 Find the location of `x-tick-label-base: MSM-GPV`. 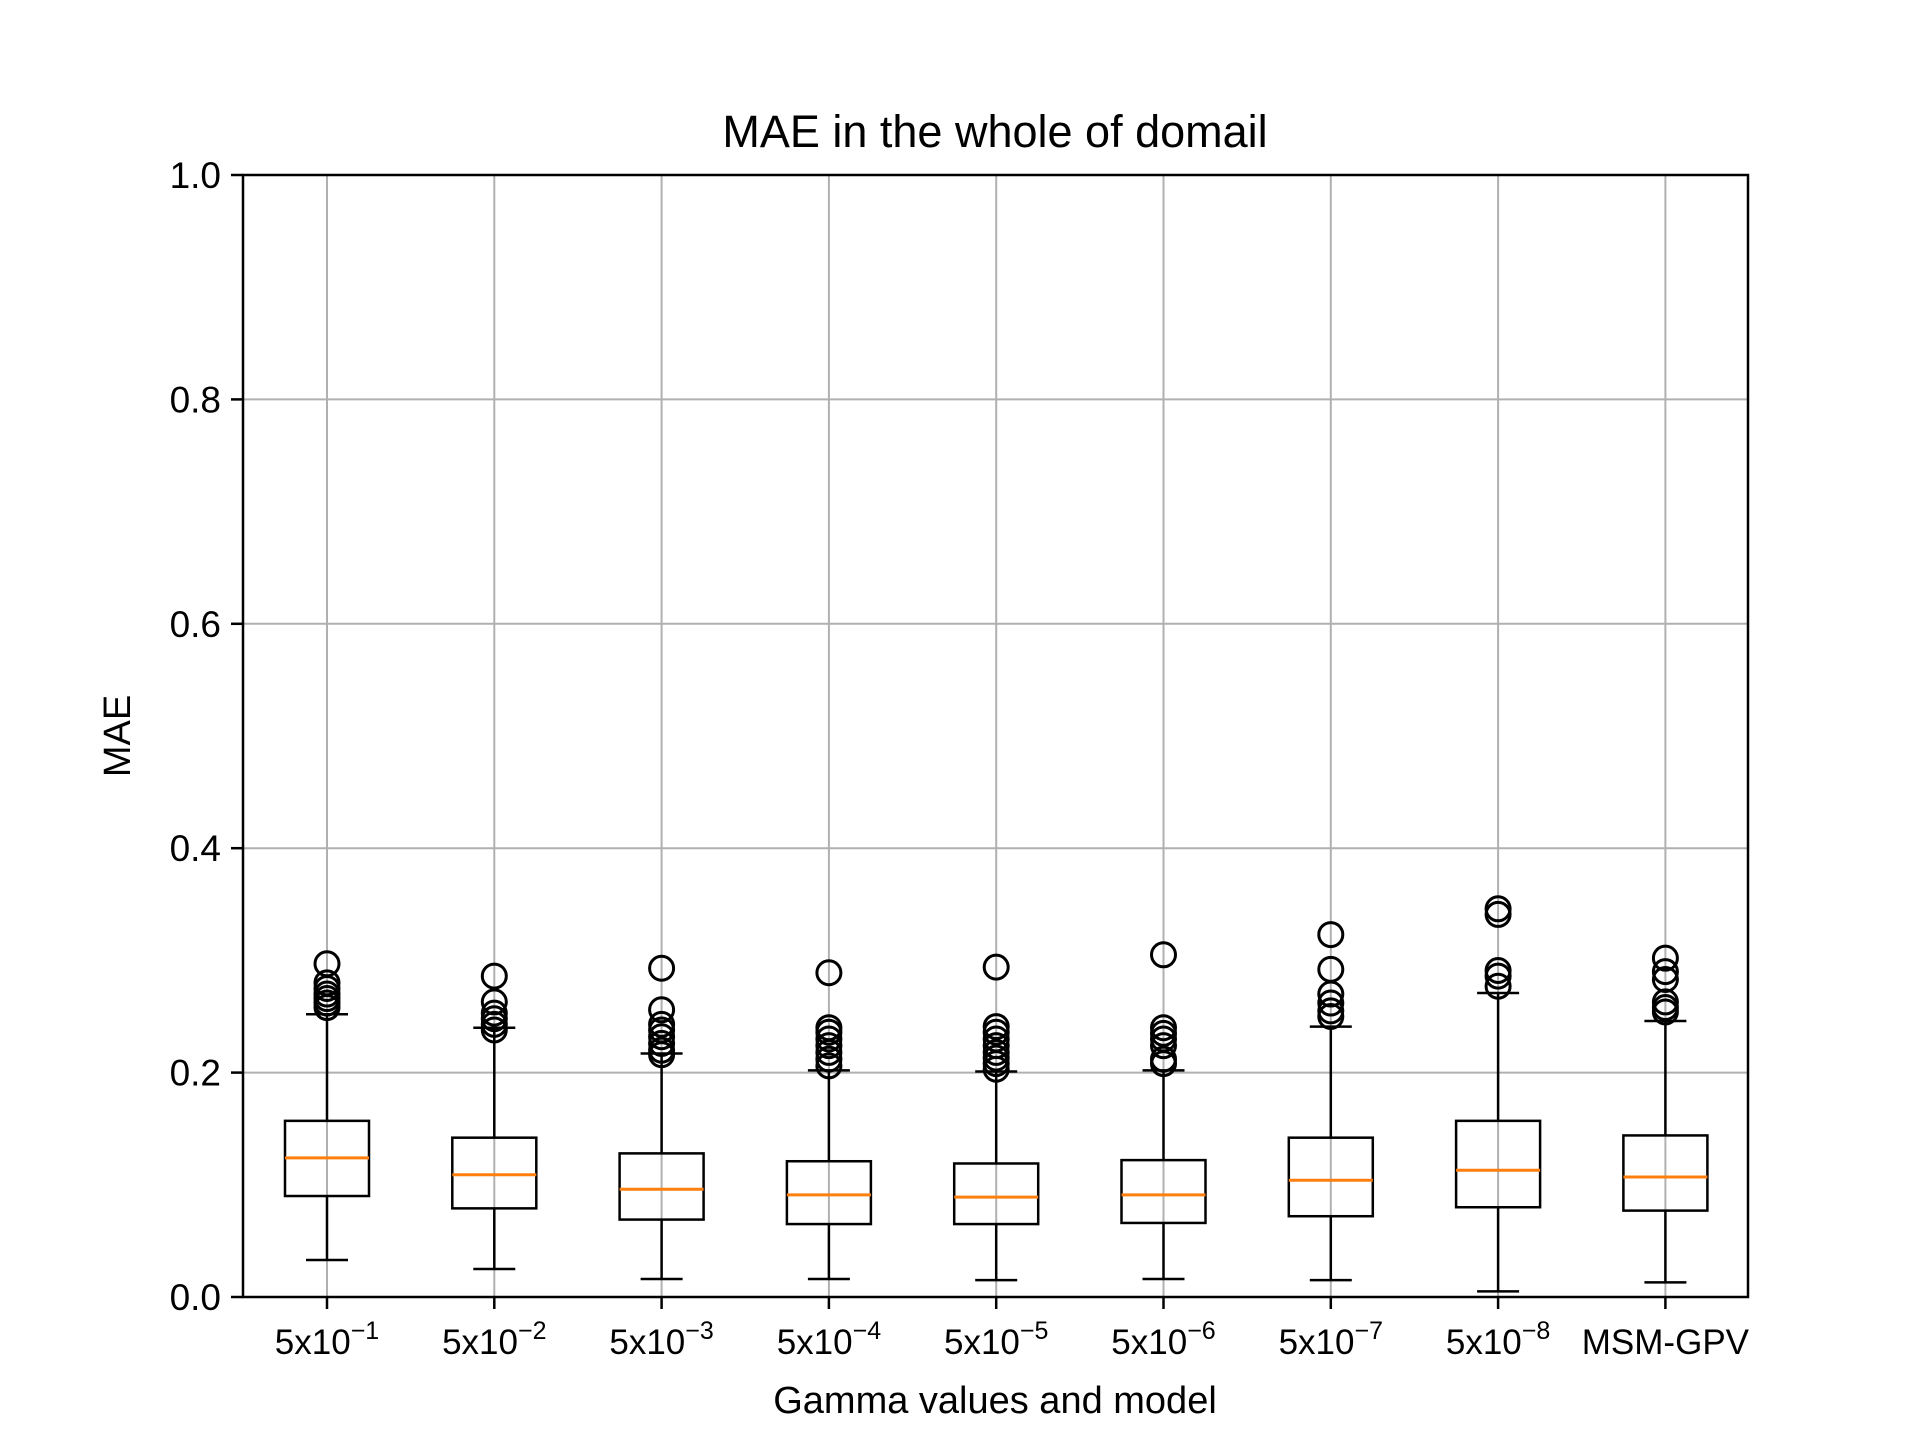

x-tick-label-base: MSM-GPV is located at coordinates (1666, 1342).